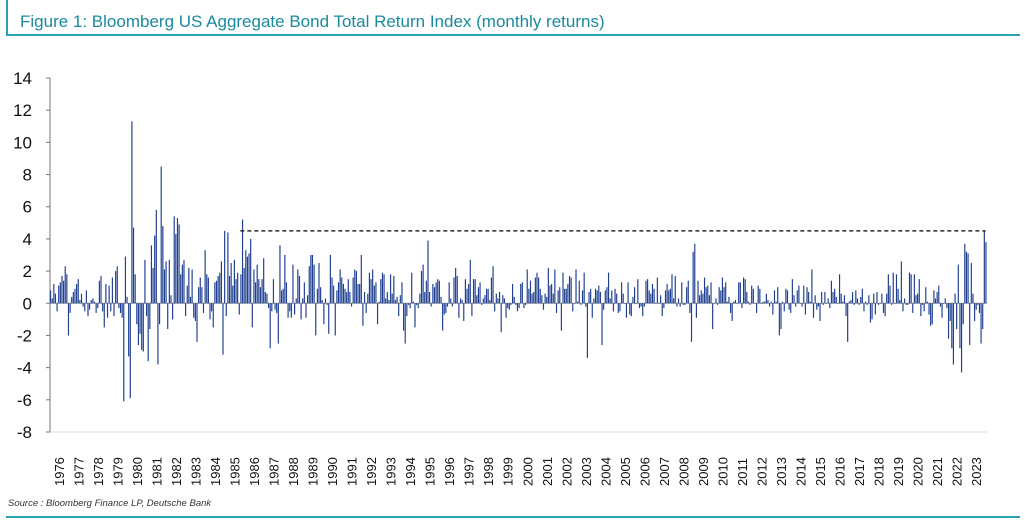 This screenshot has height=525, width=1028. Describe the element at coordinates (918, 471) in the screenshot. I see `x-tick-label: 2020` at that location.